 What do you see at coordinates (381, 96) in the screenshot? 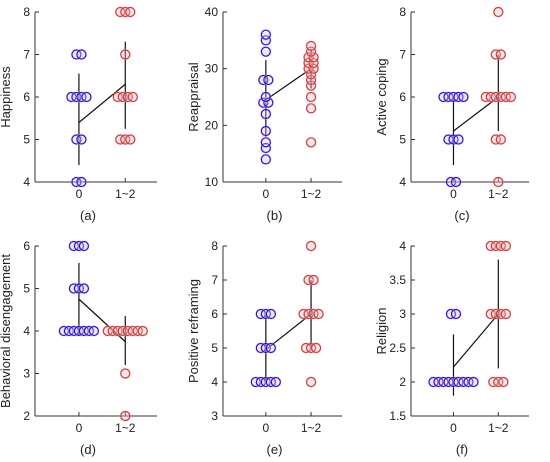
I see `y-axis-label: Active coping` at bounding box center [381, 96].